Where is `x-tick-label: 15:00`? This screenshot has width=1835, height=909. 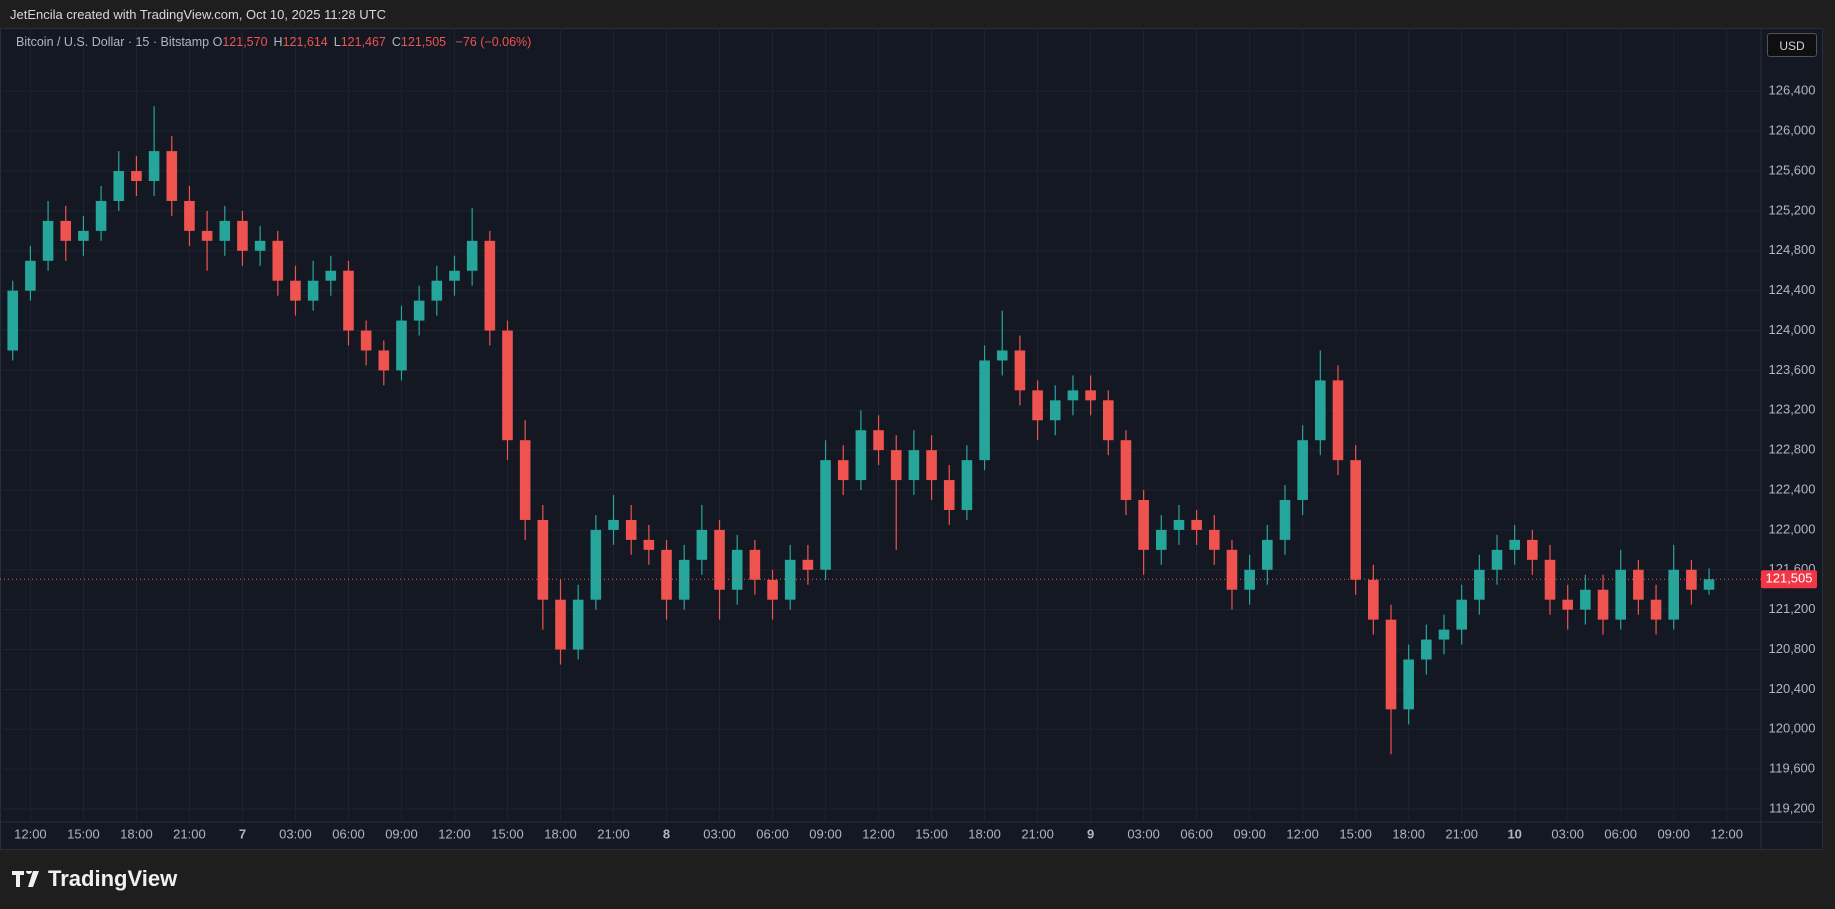 x-tick-label: 15:00 is located at coordinates (507, 833).